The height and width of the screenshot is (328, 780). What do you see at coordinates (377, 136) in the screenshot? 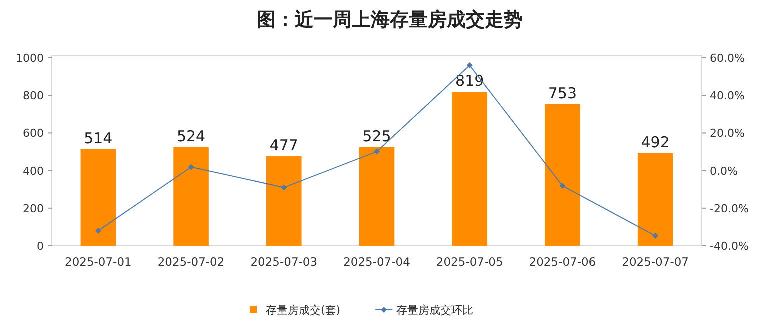
I see `data-label: 525` at bounding box center [377, 136].